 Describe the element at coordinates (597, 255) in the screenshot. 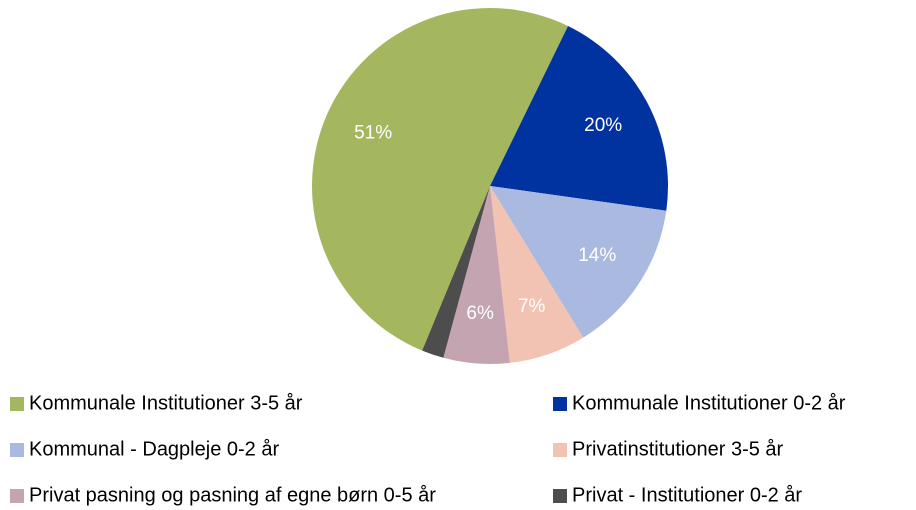

I see `data-label: 14%` at that location.